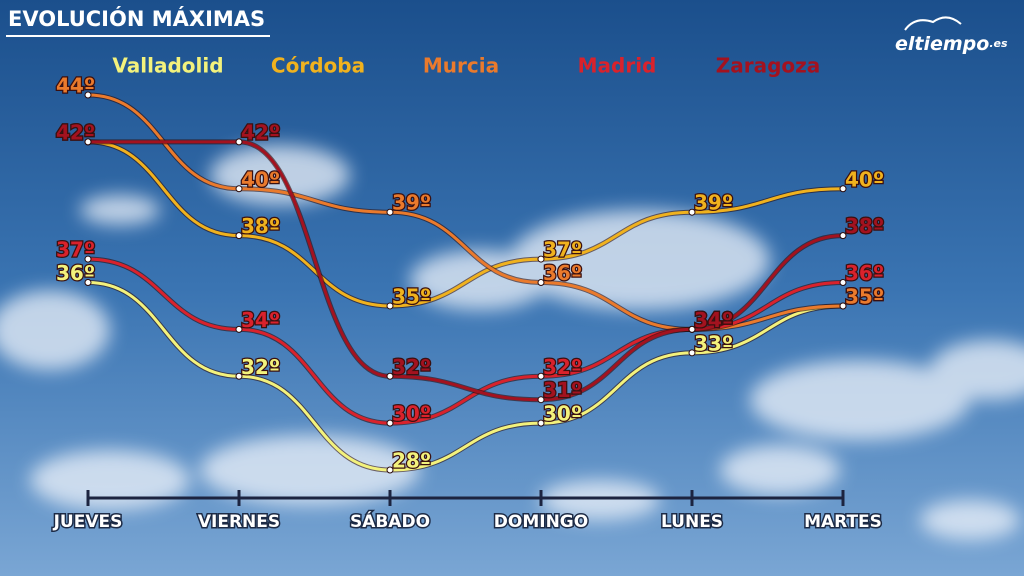 The width and height of the screenshot is (1024, 576). I want to click on x-tick-label: SÁBADO, so click(390, 521).